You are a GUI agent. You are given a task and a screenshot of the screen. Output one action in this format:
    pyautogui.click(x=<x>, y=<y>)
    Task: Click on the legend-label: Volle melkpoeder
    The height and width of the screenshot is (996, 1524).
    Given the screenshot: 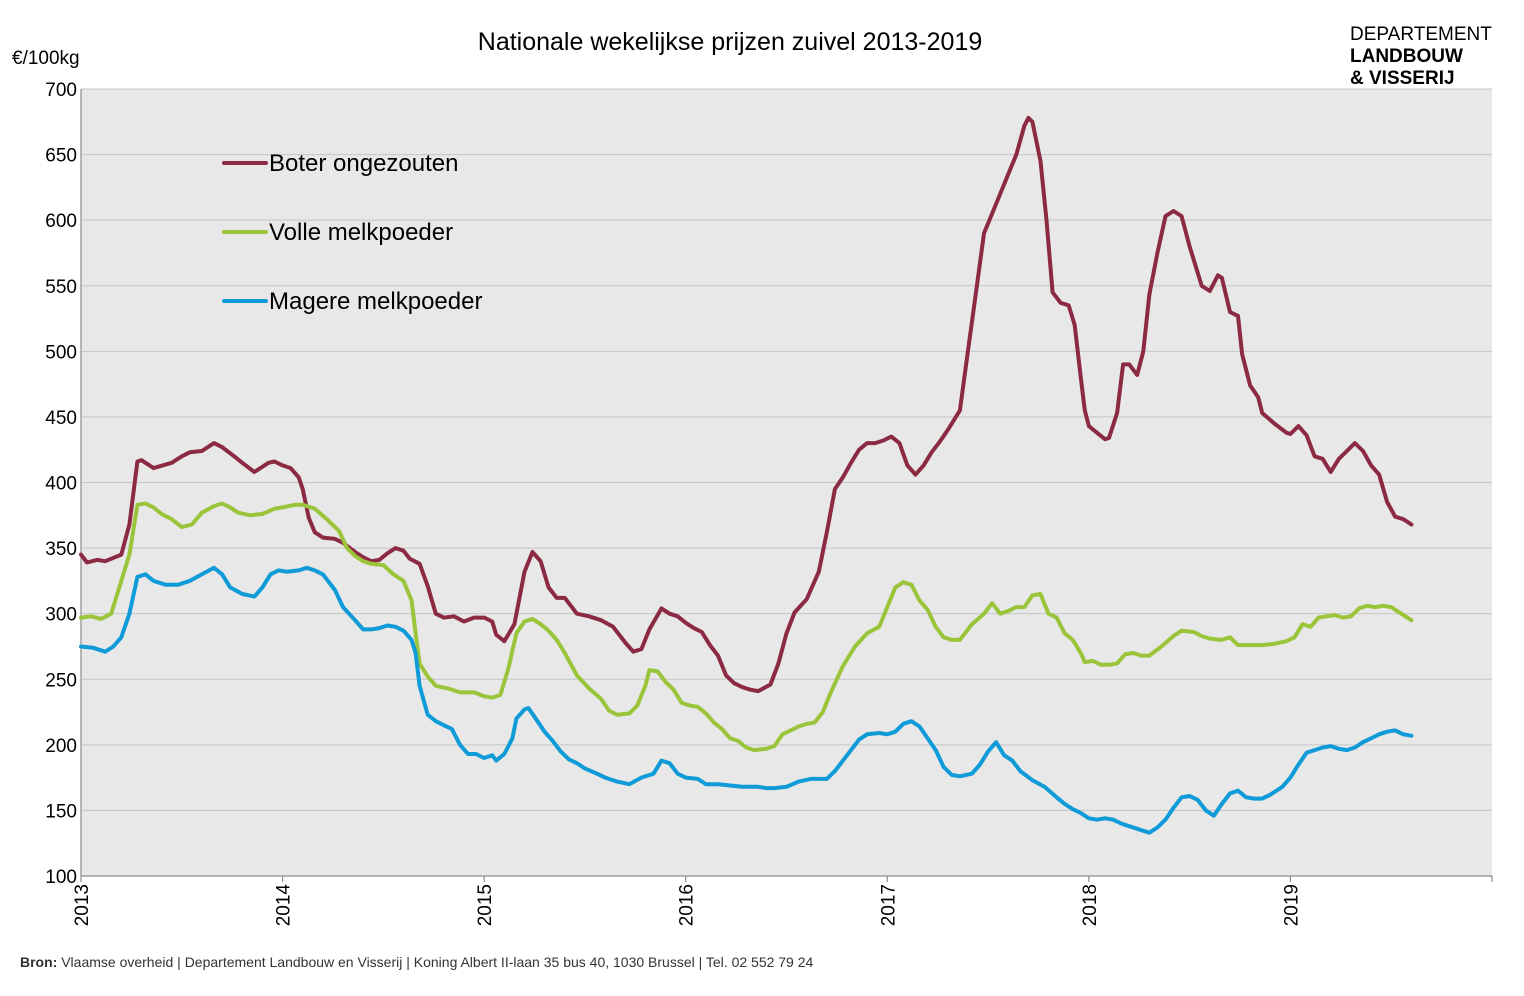 What is the action you would take?
    pyautogui.click(x=361, y=232)
    